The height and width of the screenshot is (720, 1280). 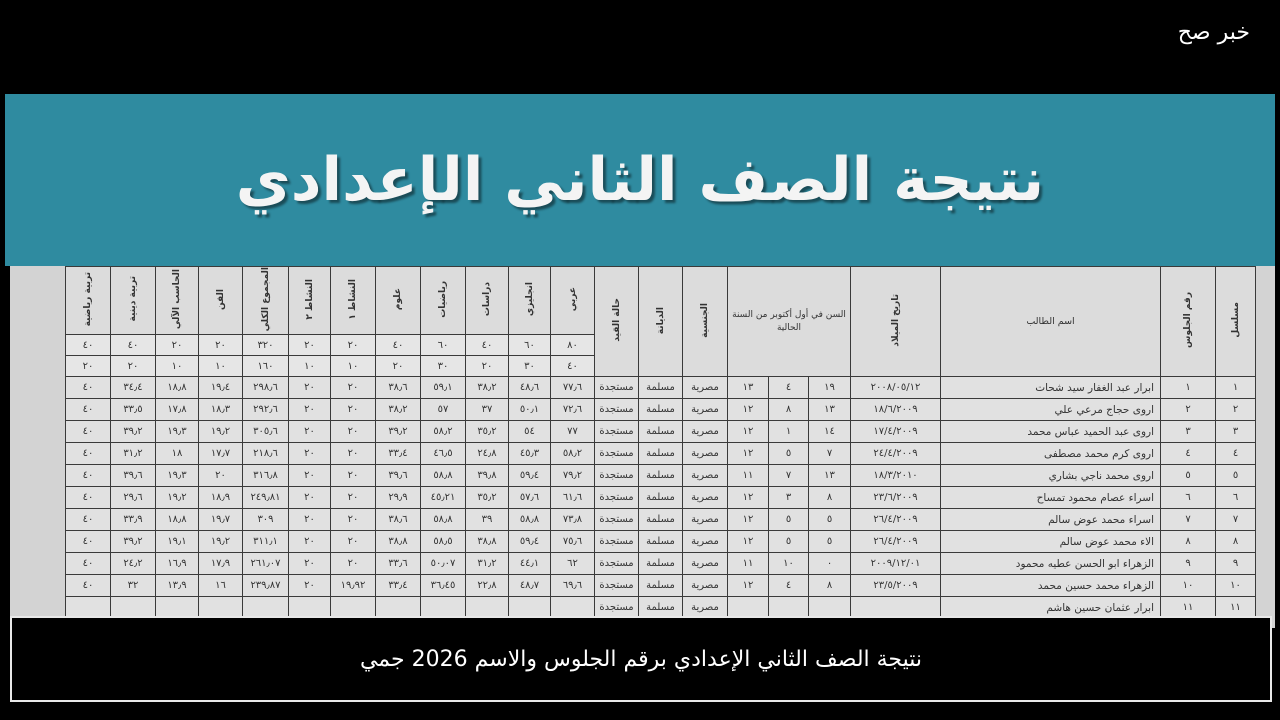 I want to click on table-cell: ٢٩٫٦, so click(x=133, y=498).